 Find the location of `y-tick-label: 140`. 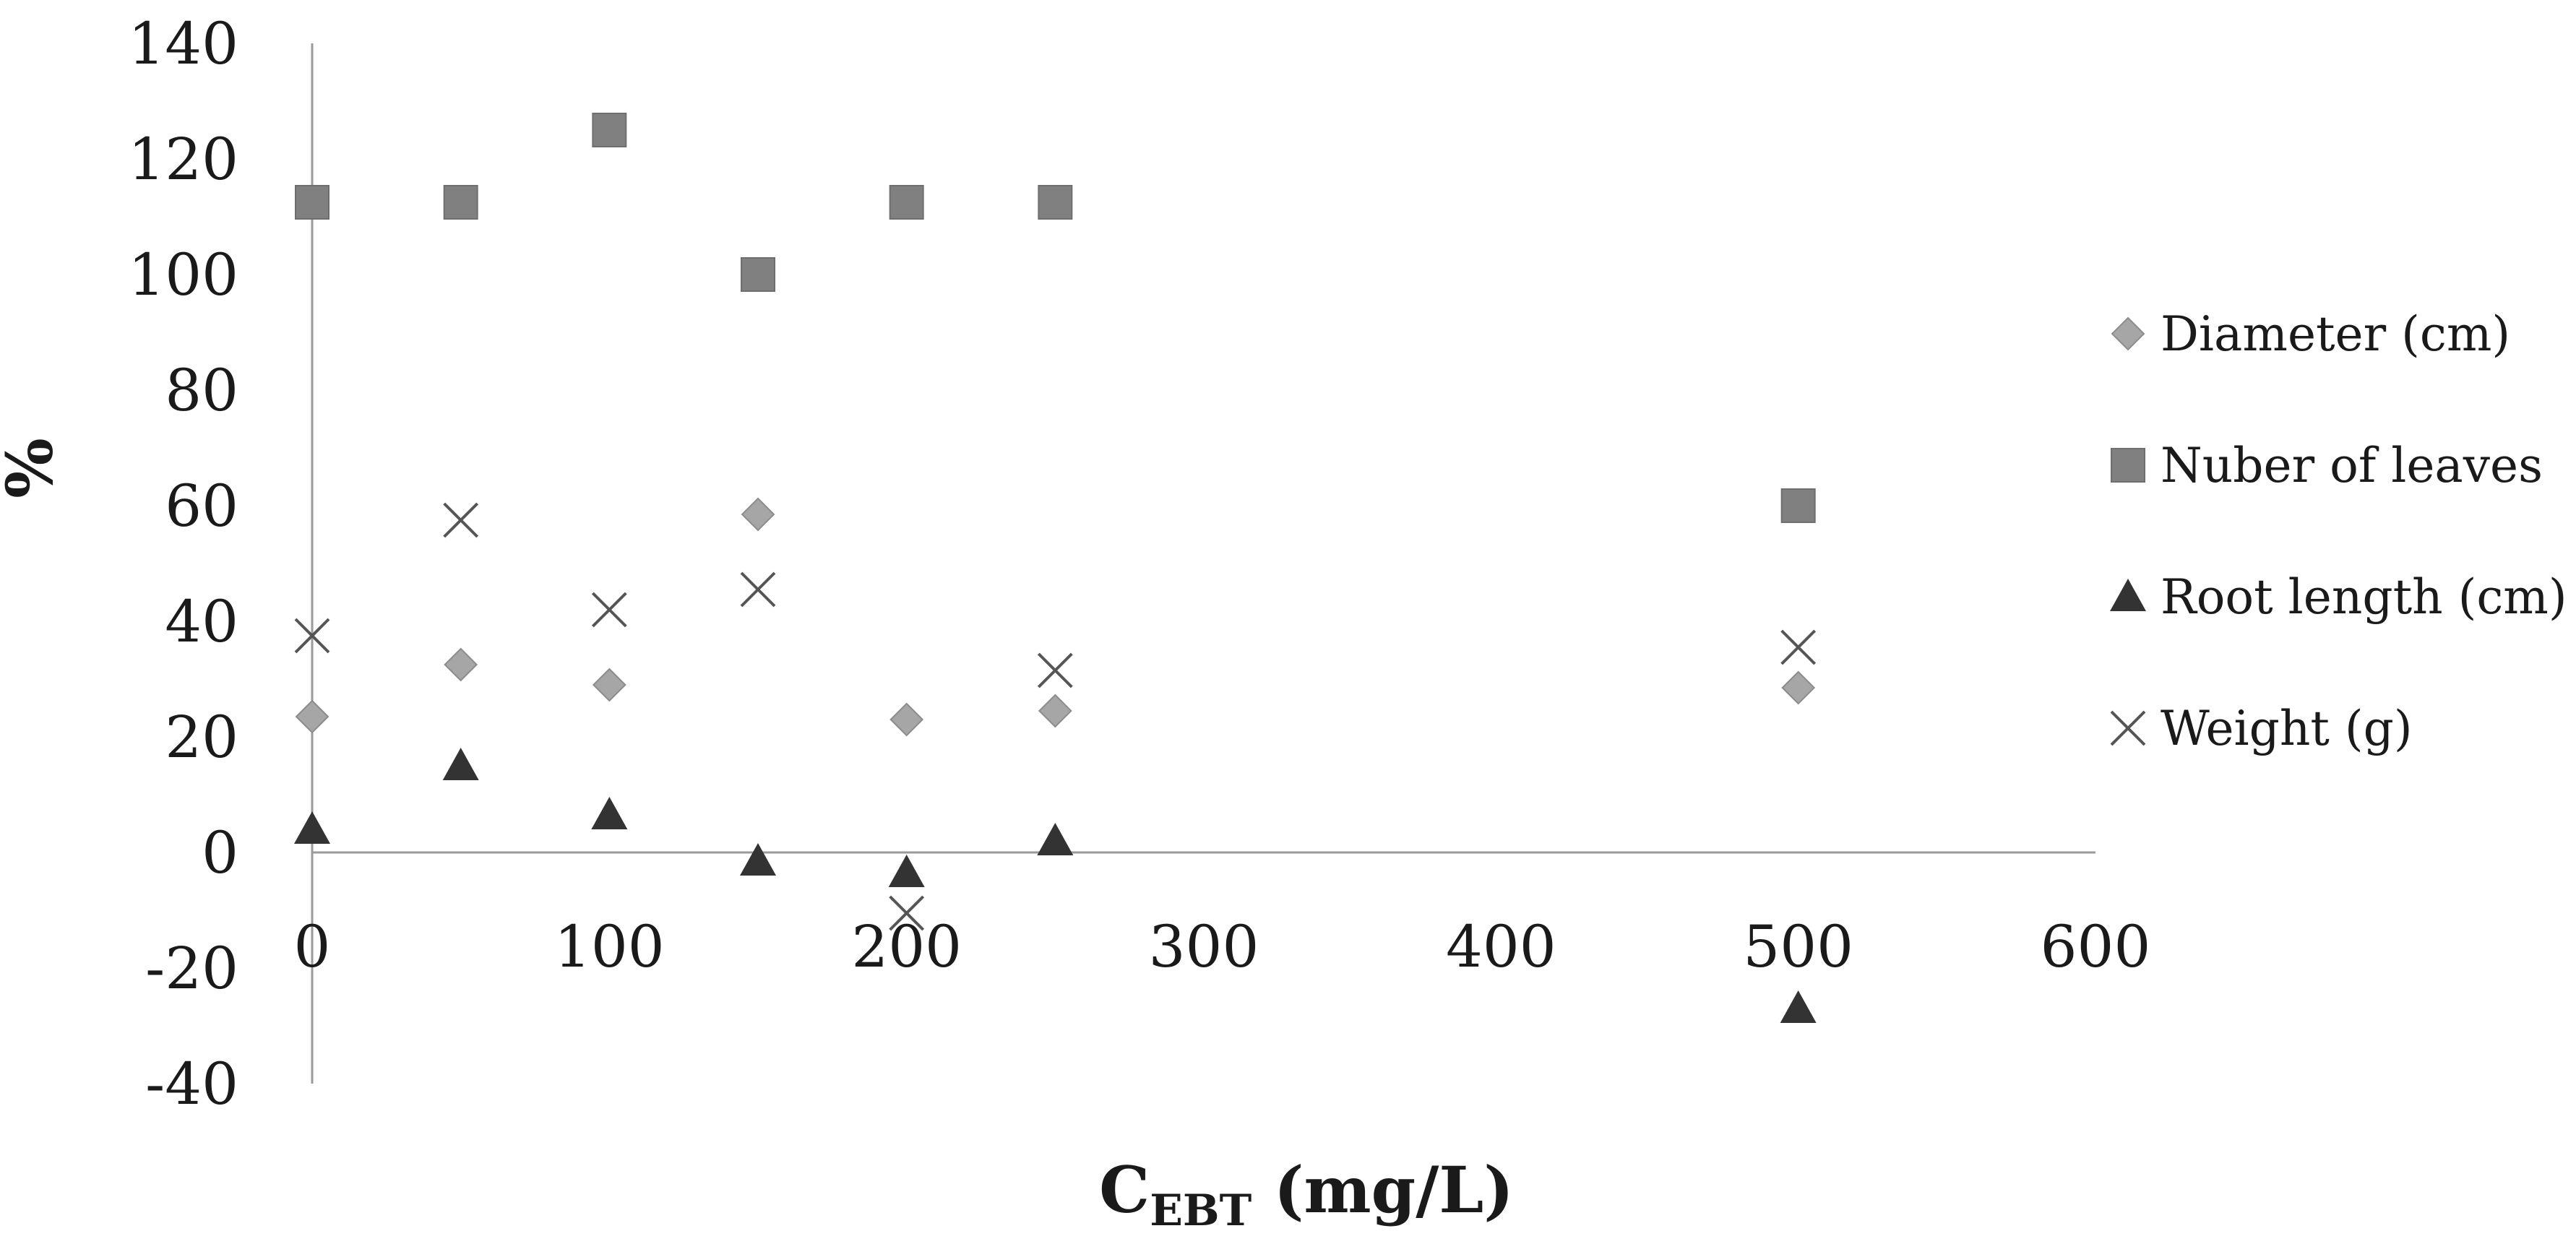

y-tick-label: 140 is located at coordinates (183, 43).